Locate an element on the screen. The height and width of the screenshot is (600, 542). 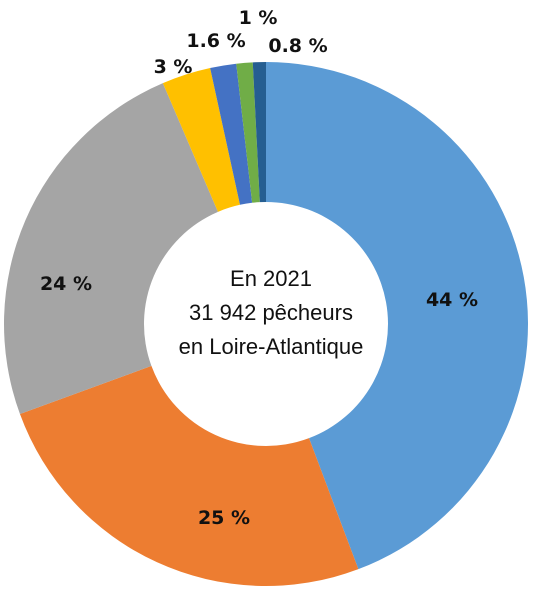
slice-label-6: 0.8 % is located at coordinates (297, 46).